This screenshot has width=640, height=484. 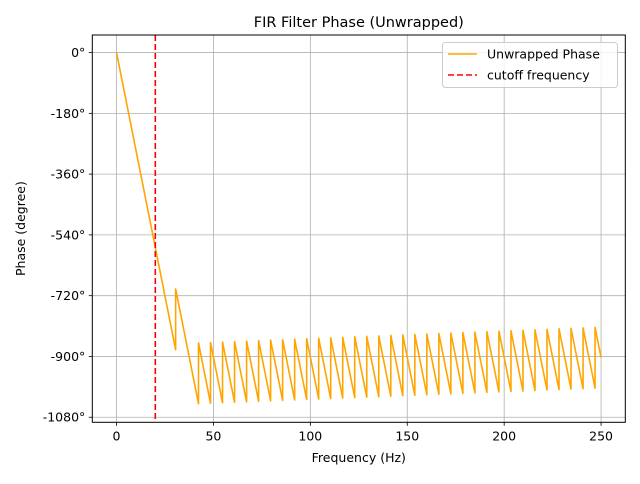 What do you see at coordinates (68, 174) in the screenshot?
I see `y-tick-label: -360°` at bounding box center [68, 174].